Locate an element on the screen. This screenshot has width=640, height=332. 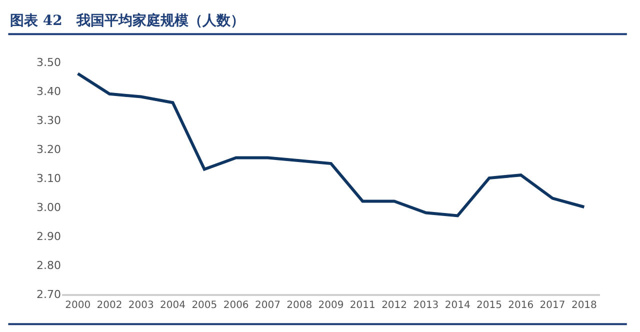
y-tick-label: 3.50 is located at coordinates (48, 62).